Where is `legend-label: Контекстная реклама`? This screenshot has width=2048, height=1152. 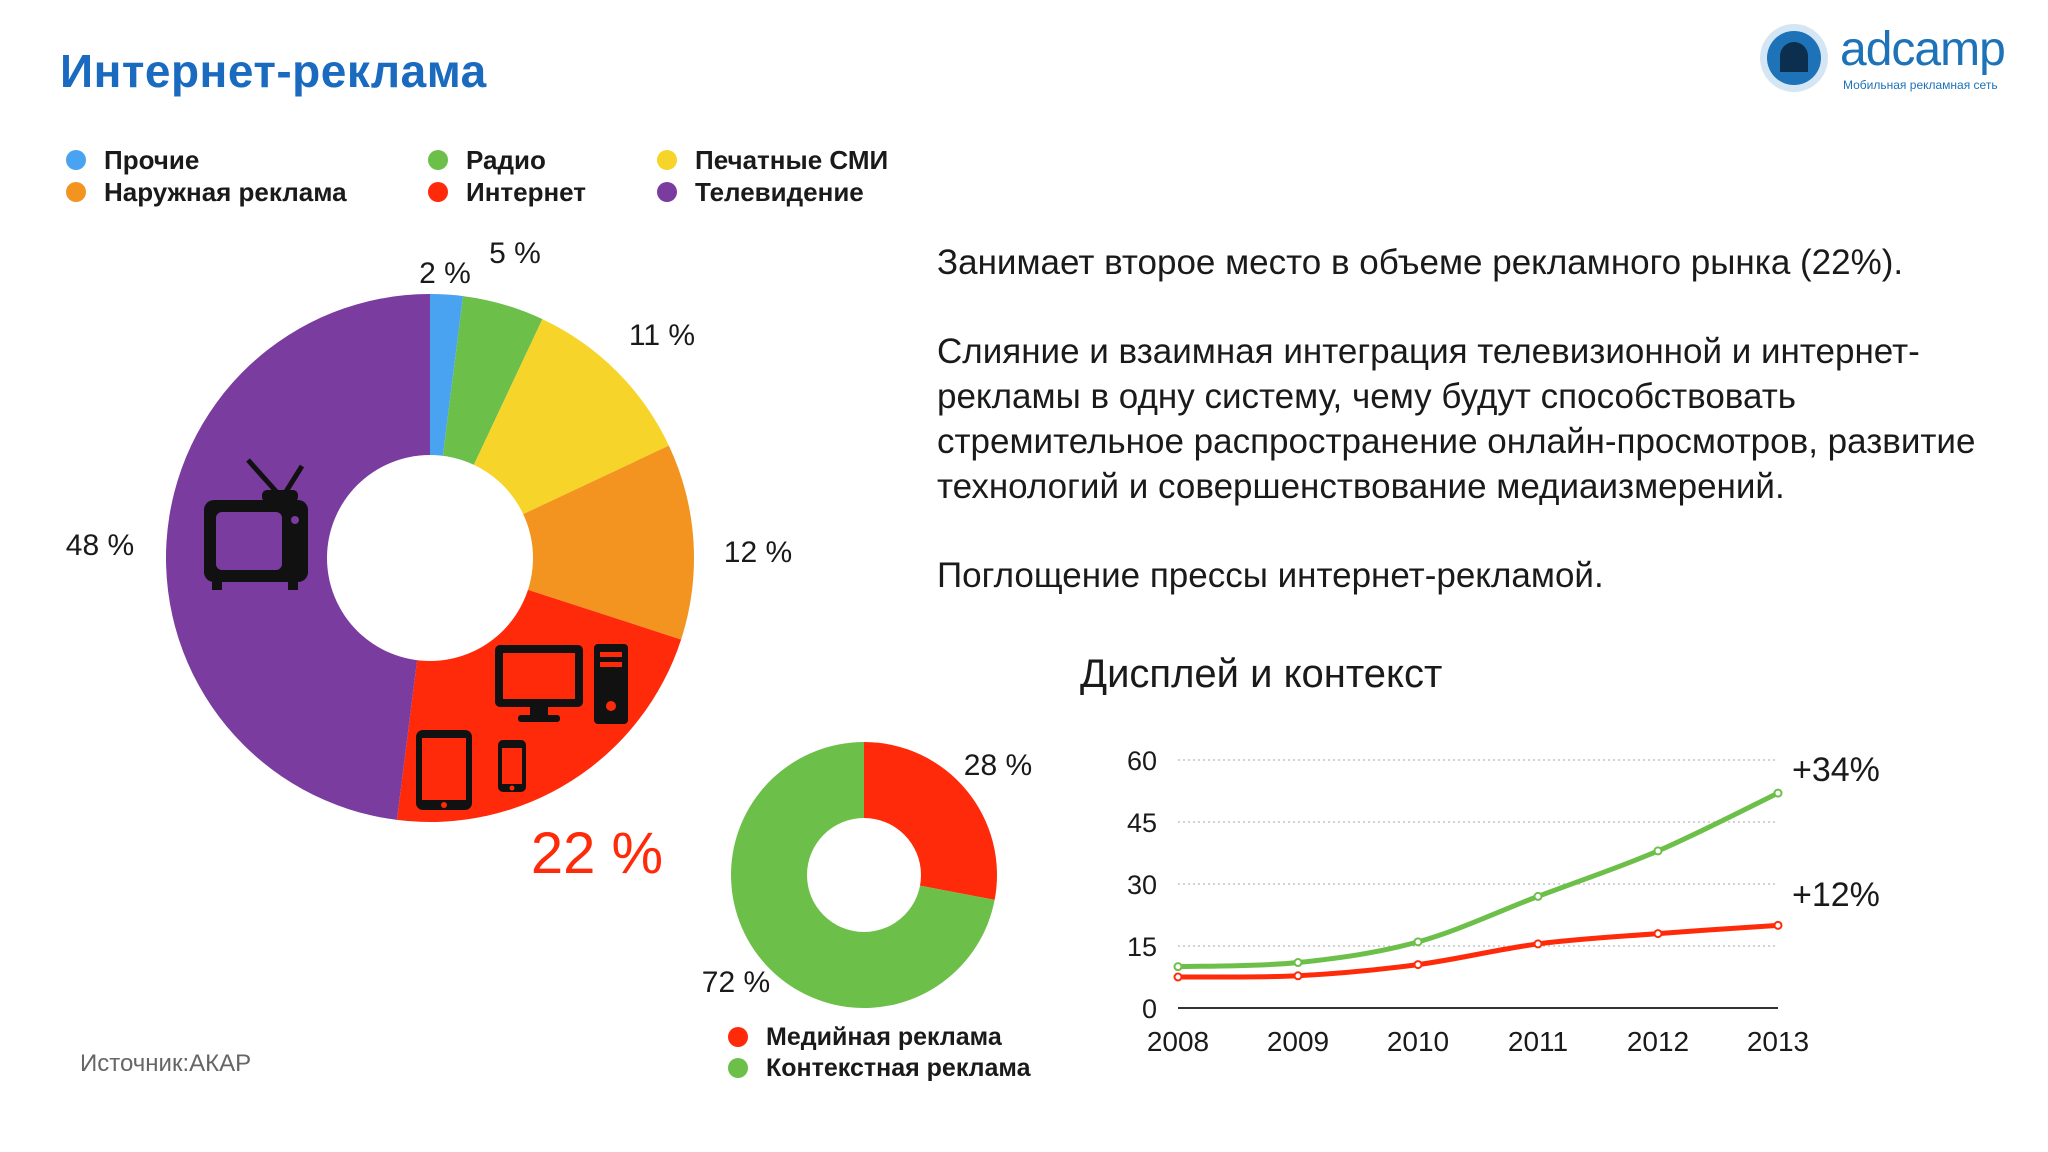 legend-label: Контекстная реклама is located at coordinates (898, 1067).